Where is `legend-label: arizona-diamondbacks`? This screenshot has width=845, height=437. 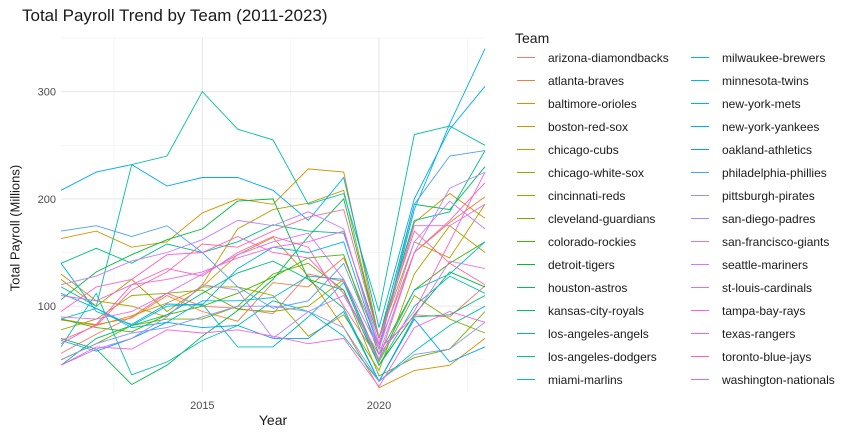
legend-label: arizona-diamondbacks is located at coordinates (608, 57).